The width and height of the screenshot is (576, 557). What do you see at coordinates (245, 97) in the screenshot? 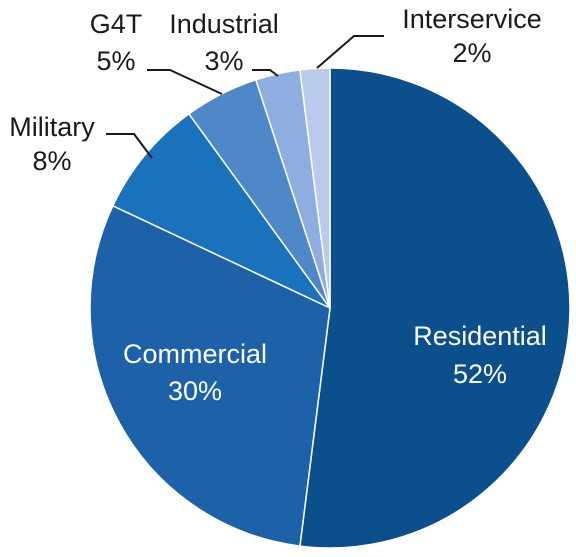
I see `leader-lines-layer` at bounding box center [245, 97].